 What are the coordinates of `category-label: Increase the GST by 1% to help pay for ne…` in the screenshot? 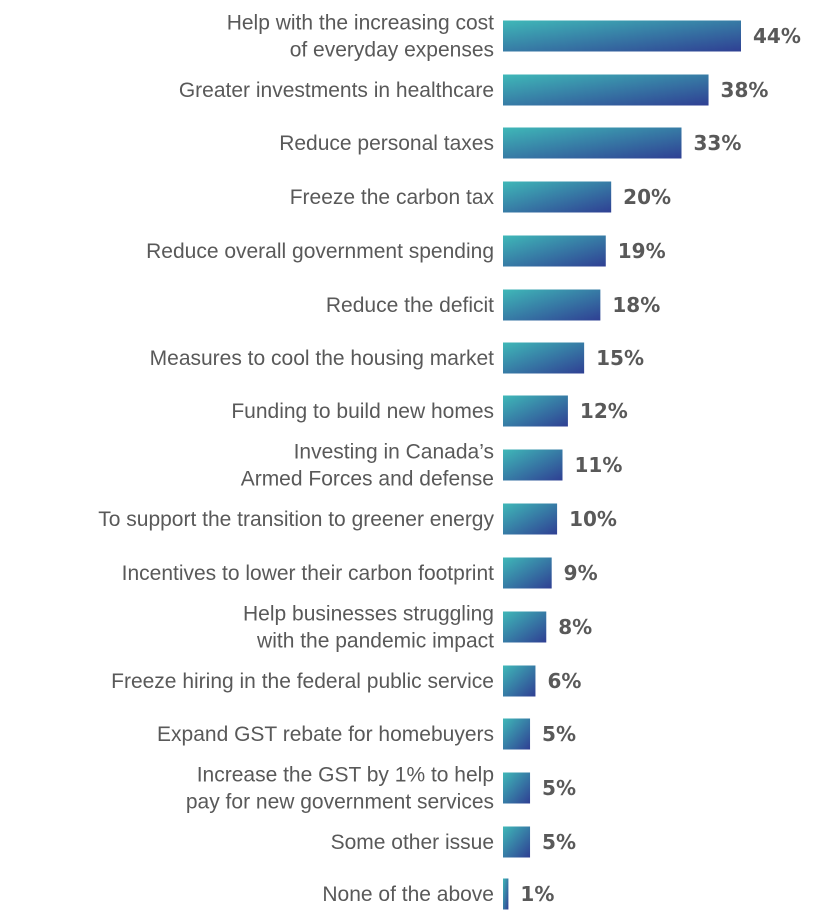 It's located at (340, 789).